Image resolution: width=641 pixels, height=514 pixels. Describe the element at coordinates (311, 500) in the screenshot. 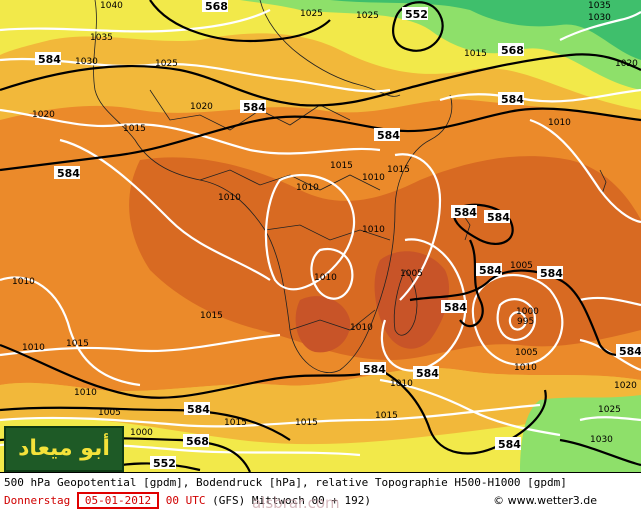

I see `caption-valid: Mittwoch 00 + 192)` at that location.